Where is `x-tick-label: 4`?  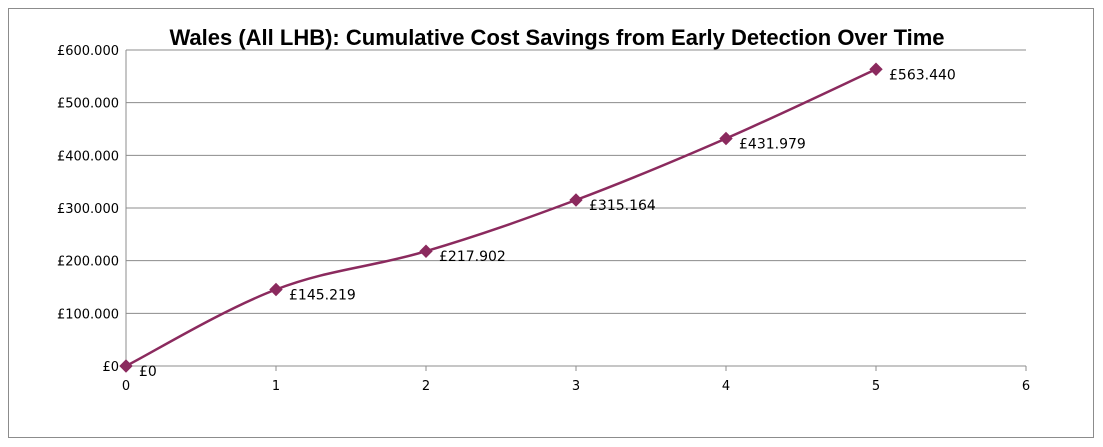 x-tick-label: 4 is located at coordinates (726, 386).